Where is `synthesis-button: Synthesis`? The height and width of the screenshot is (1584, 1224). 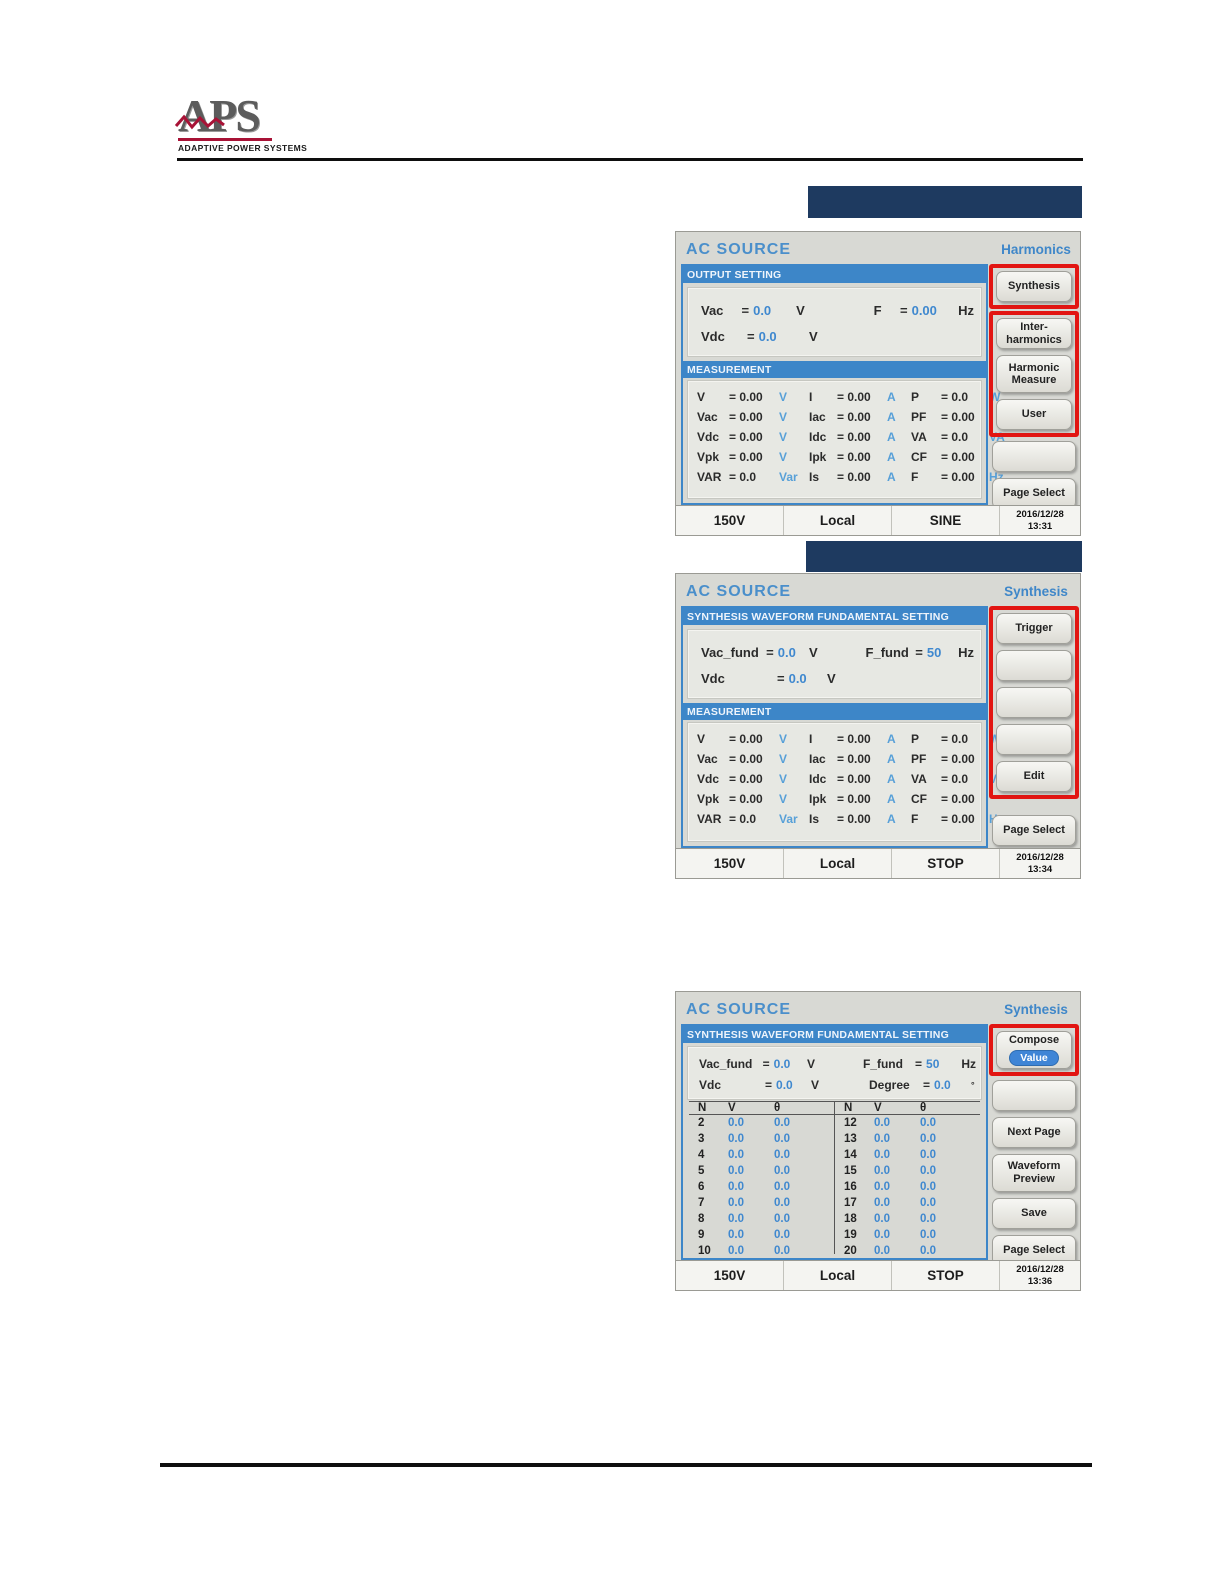 synthesis-button: Synthesis is located at coordinates (1034, 286).